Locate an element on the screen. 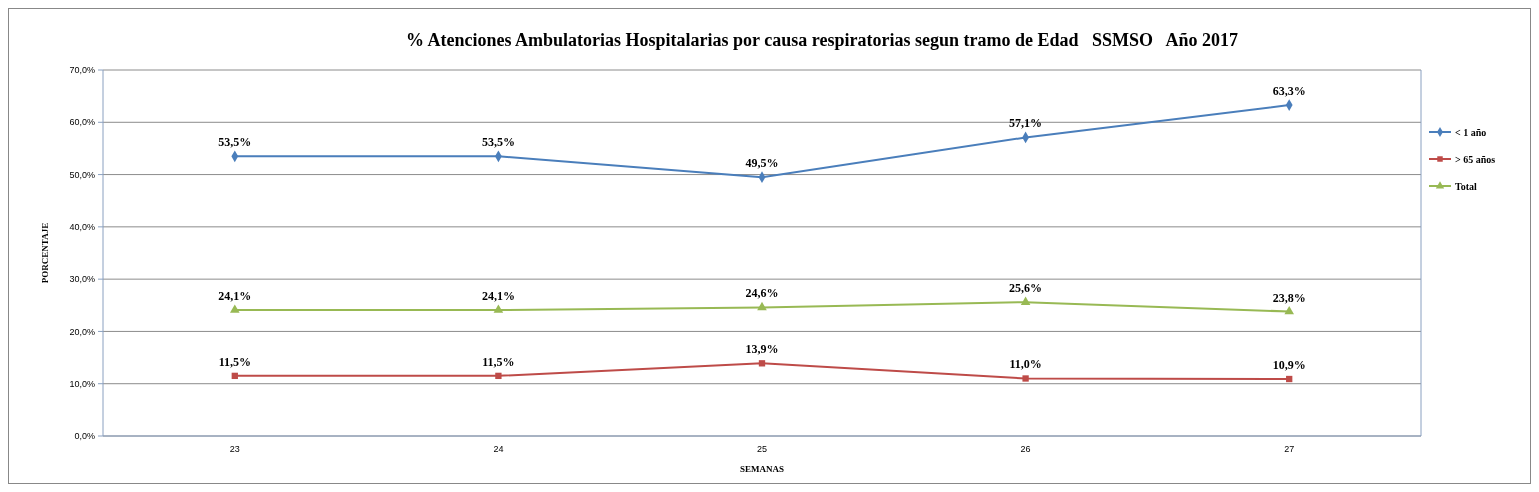 The height and width of the screenshot is (492, 1539). data-label: 10,9% is located at coordinates (1289, 365).